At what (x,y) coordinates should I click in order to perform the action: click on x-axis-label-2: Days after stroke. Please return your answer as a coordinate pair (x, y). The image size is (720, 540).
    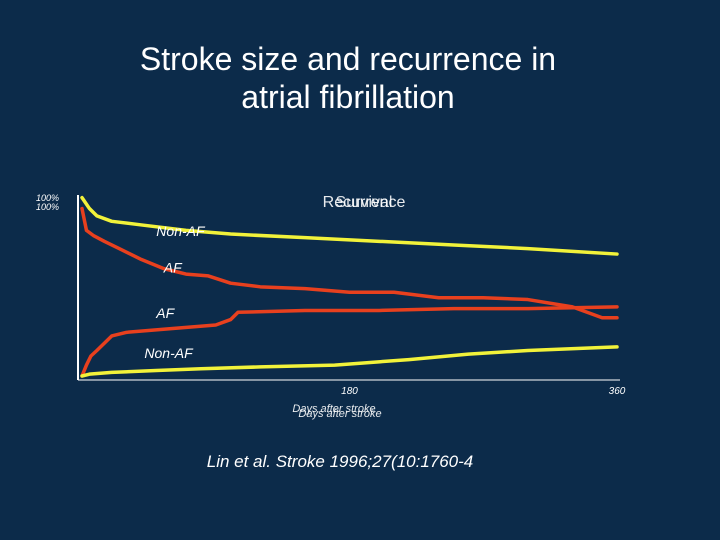
    Looking at the image, I should click on (339, 414).